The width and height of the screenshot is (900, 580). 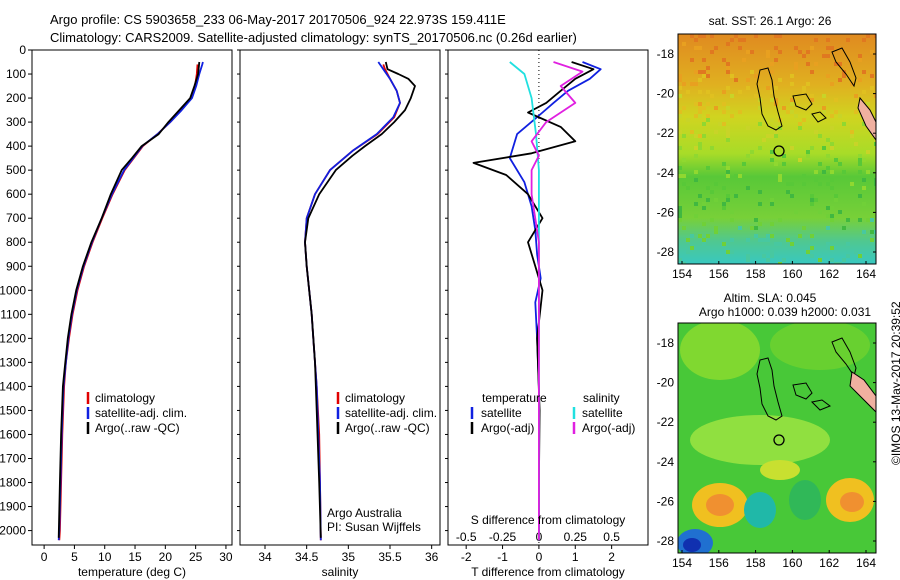 What do you see at coordinates (360, 299) in the screenshot?
I see `series-line-argo` at bounding box center [360, 299].